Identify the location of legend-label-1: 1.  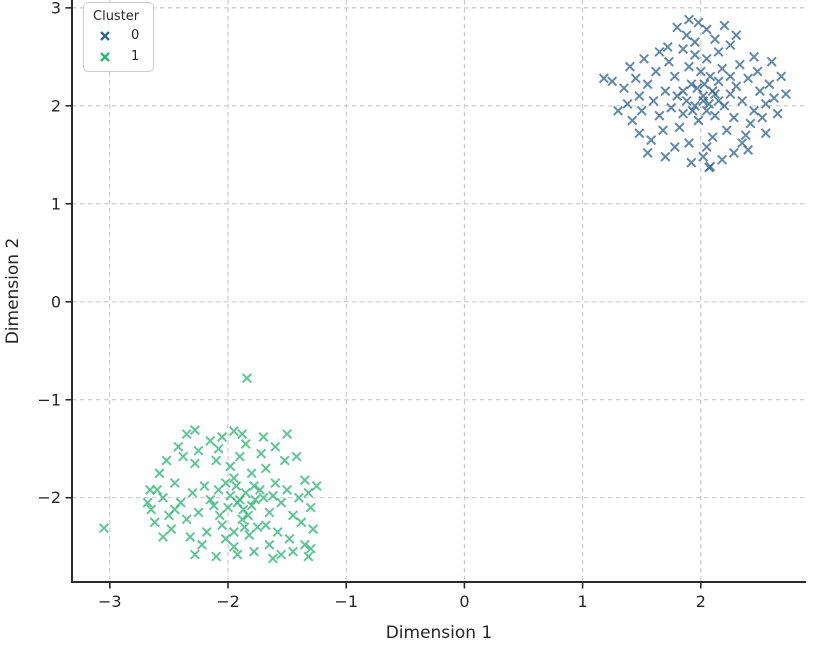
(135, 56).